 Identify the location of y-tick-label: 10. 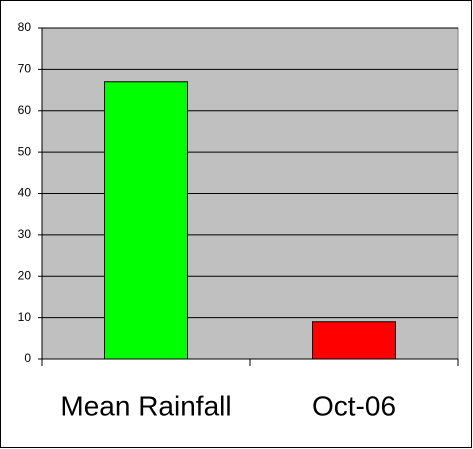
(25, 317).